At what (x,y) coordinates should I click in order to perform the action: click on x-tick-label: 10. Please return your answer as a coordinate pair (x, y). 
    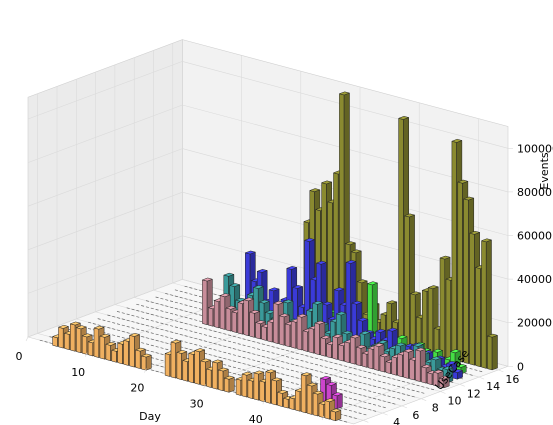
    Looking at the image, I should click on (78, 372).